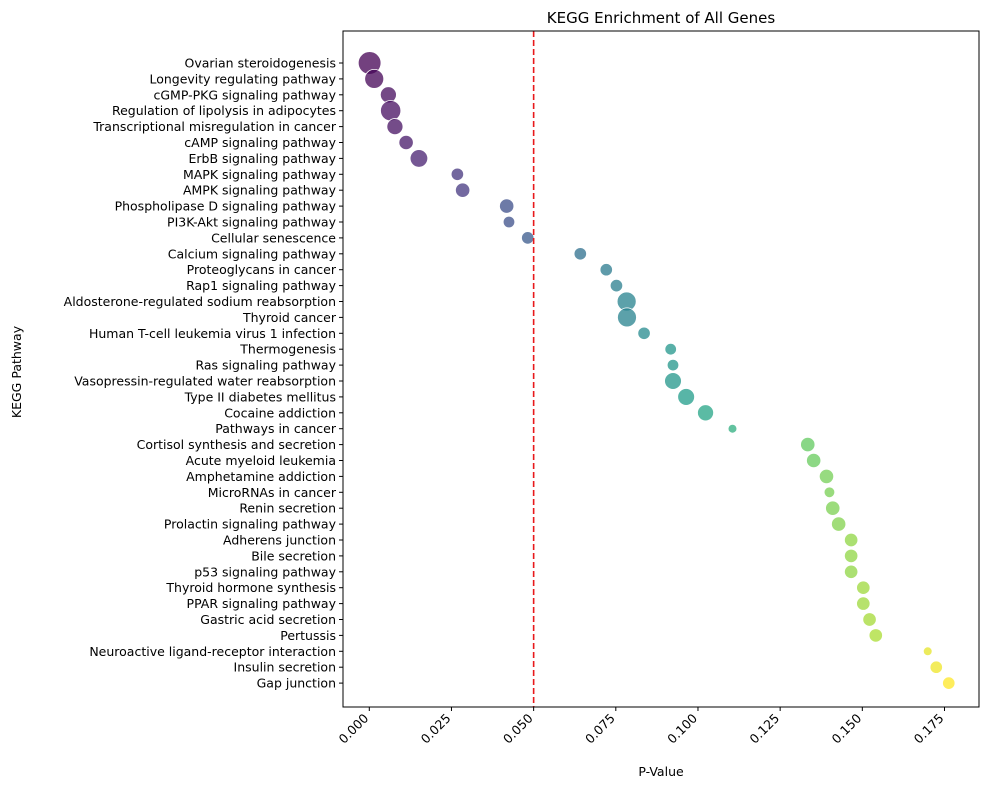  I want to click on y-tick-label: Insulin secretion, so click(285, 667).